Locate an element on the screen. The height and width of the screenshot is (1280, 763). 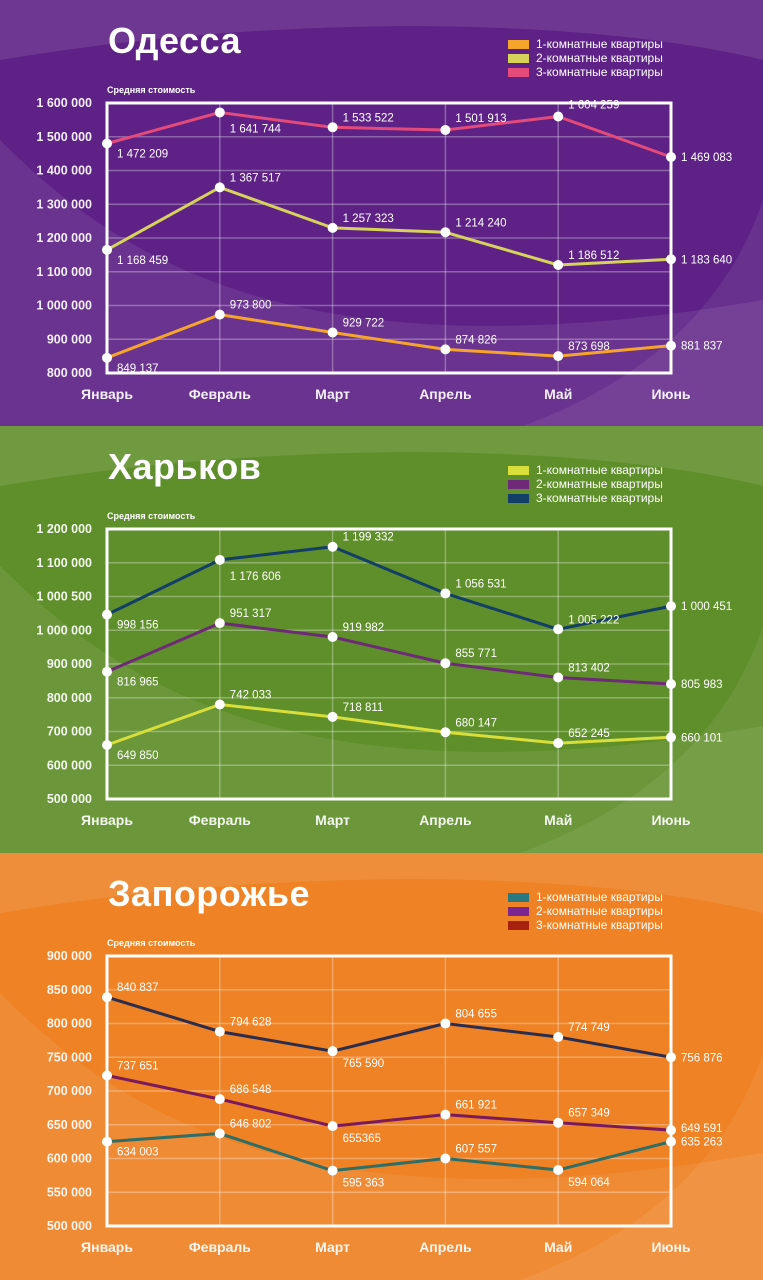
data-label: 794 628 is located at coordinates (251, 1023).